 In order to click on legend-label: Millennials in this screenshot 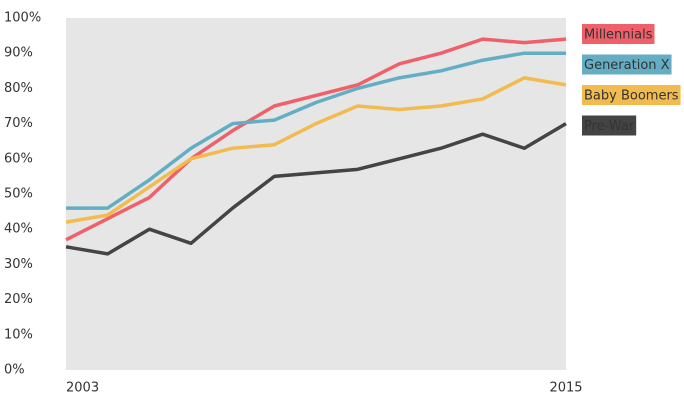, I will do `click(618, 35)`.